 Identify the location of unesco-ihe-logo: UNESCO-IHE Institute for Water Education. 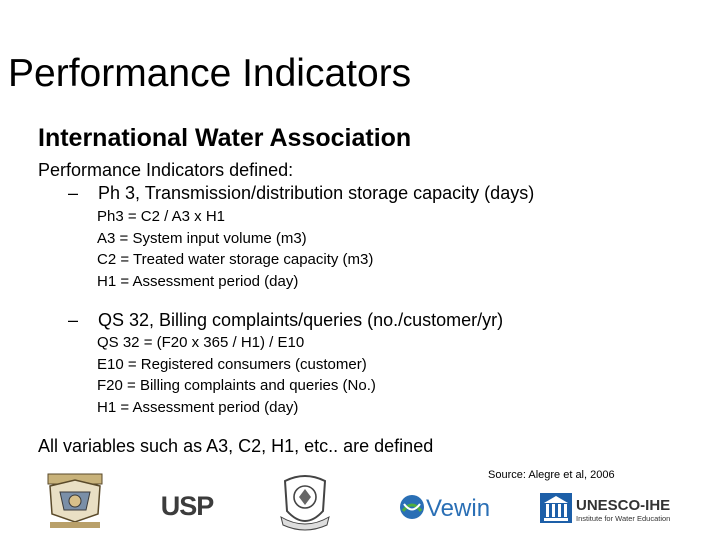
(605, 508).